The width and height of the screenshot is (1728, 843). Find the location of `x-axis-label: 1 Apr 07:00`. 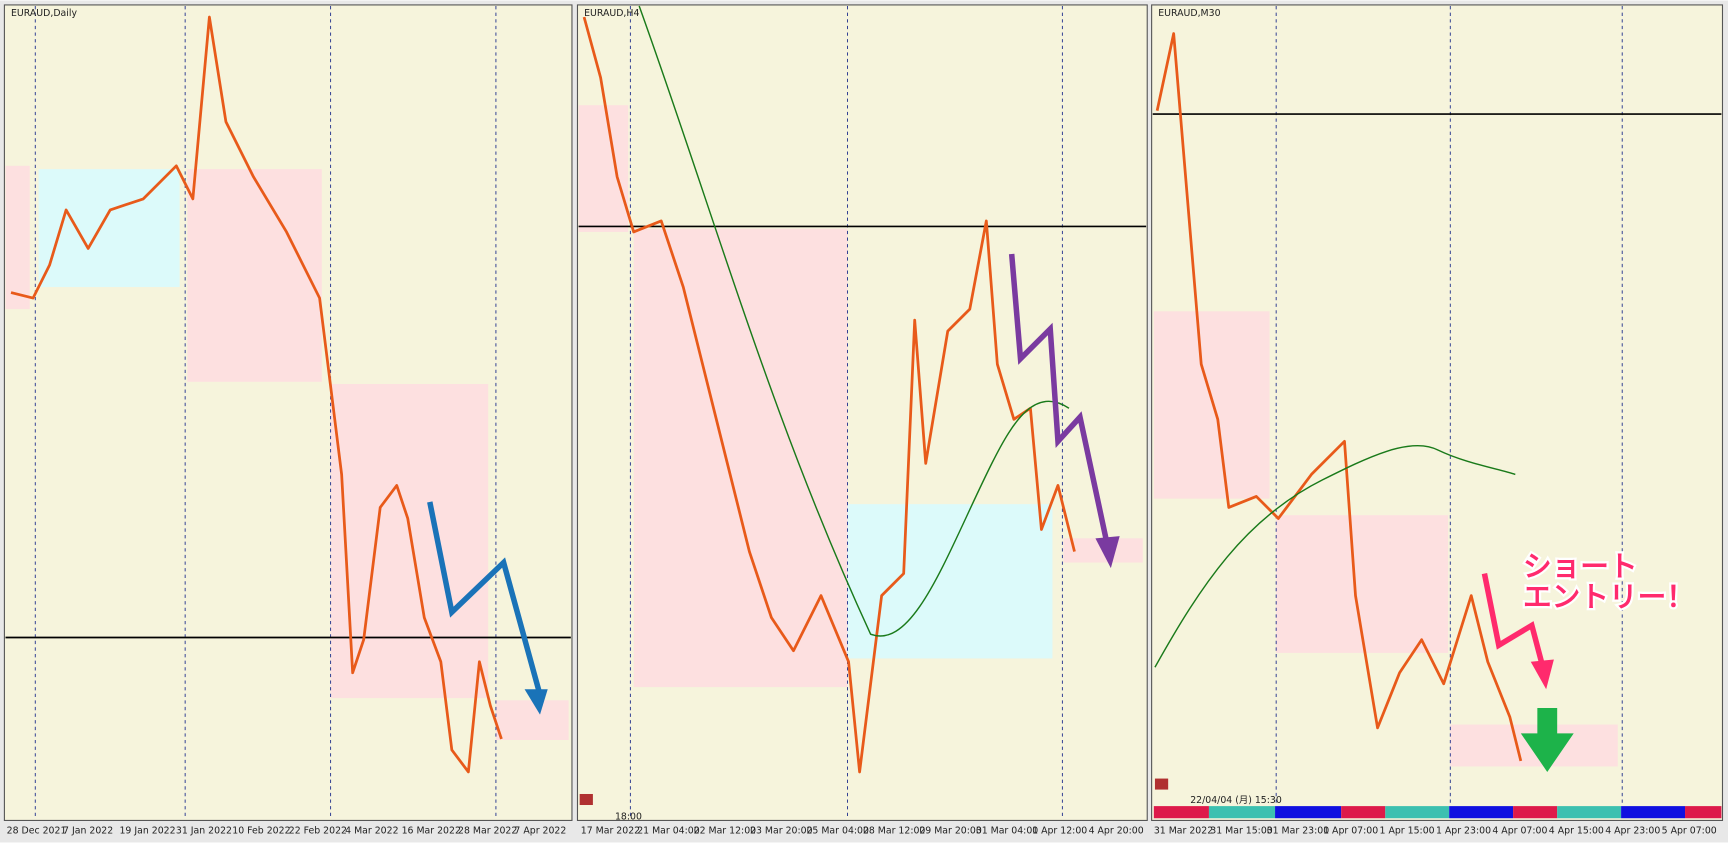

x-axis-label: 1 Apr 07:00 is located at coordinates (1350, 831).